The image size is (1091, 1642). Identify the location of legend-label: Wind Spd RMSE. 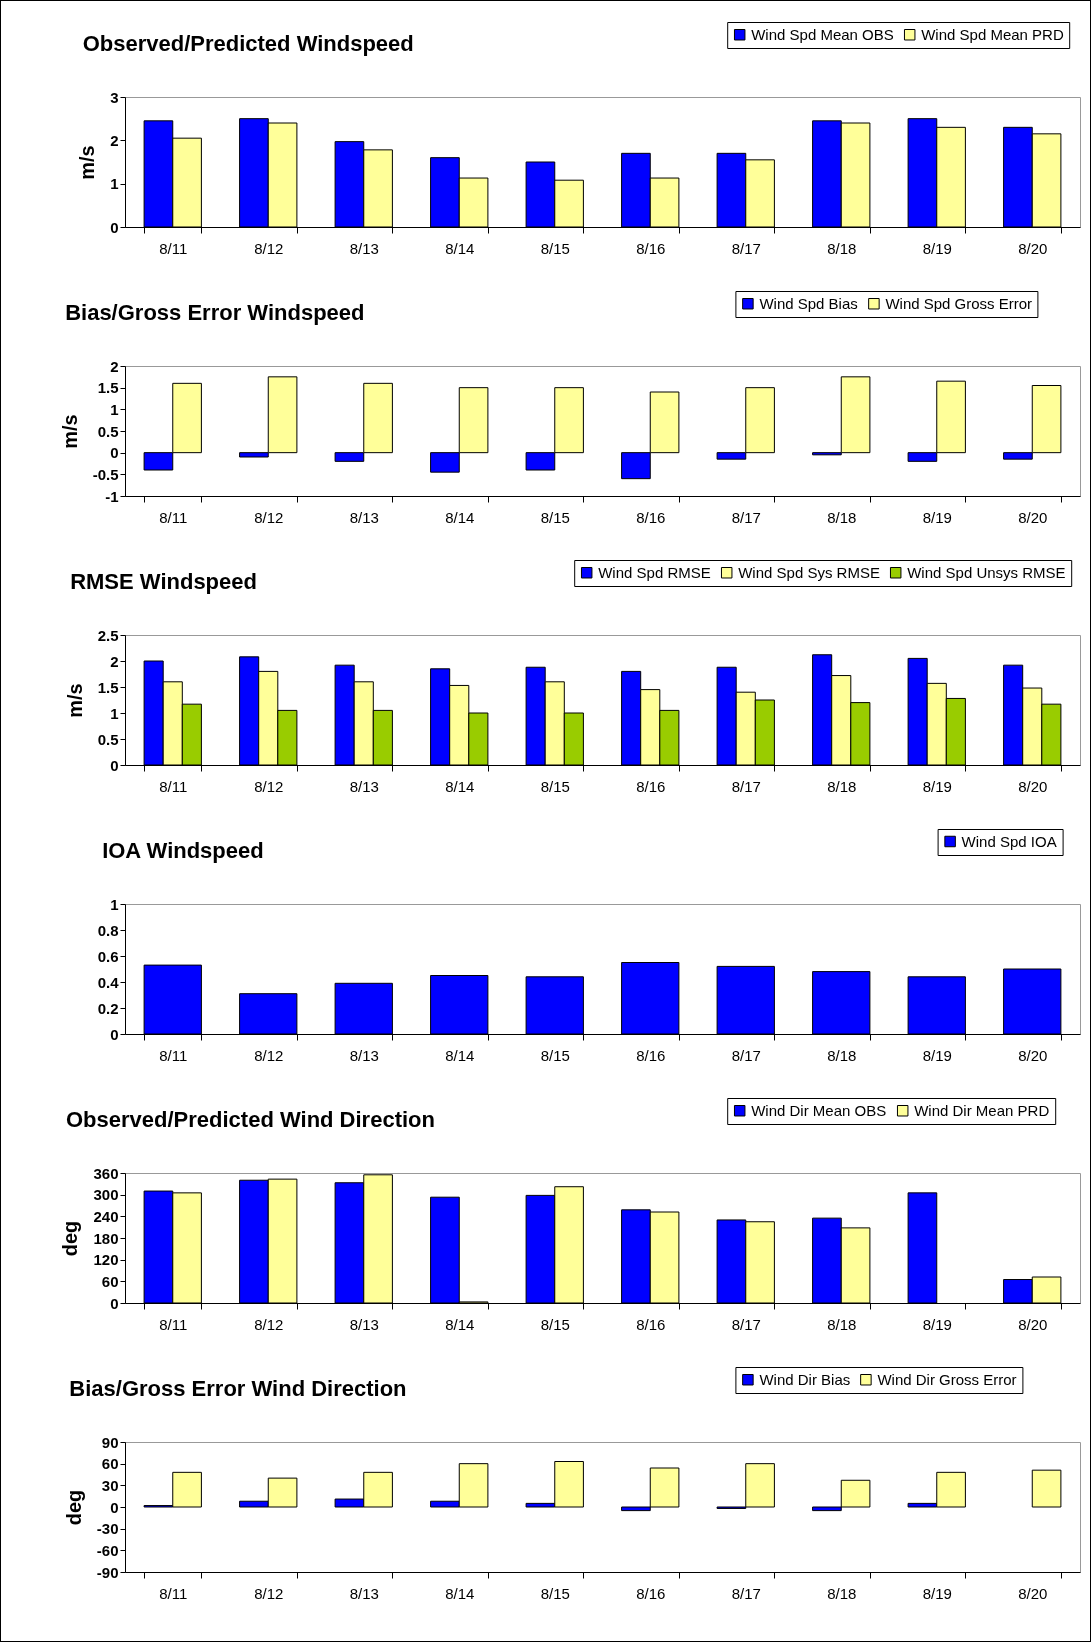
(654, 572).